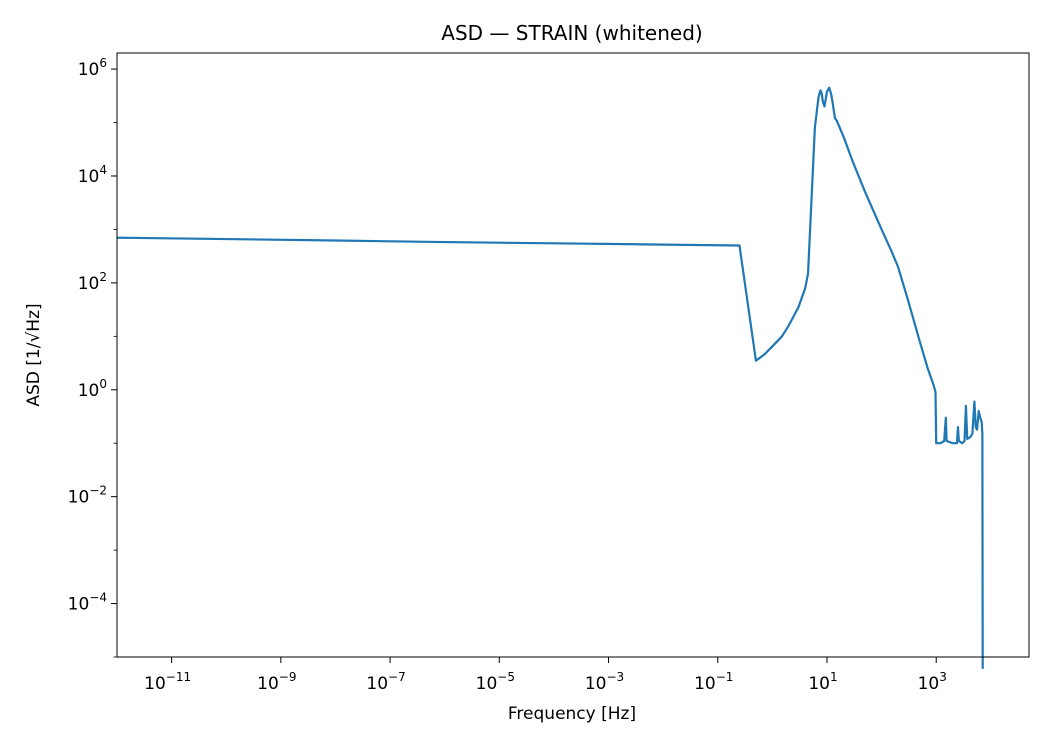 This screenshot has width=1050, height=750. What do you see at coordinates (385, 682) in the screenshot?
I see `x-tick-label: 10⁻⁷` at bounding box center [385, 682].